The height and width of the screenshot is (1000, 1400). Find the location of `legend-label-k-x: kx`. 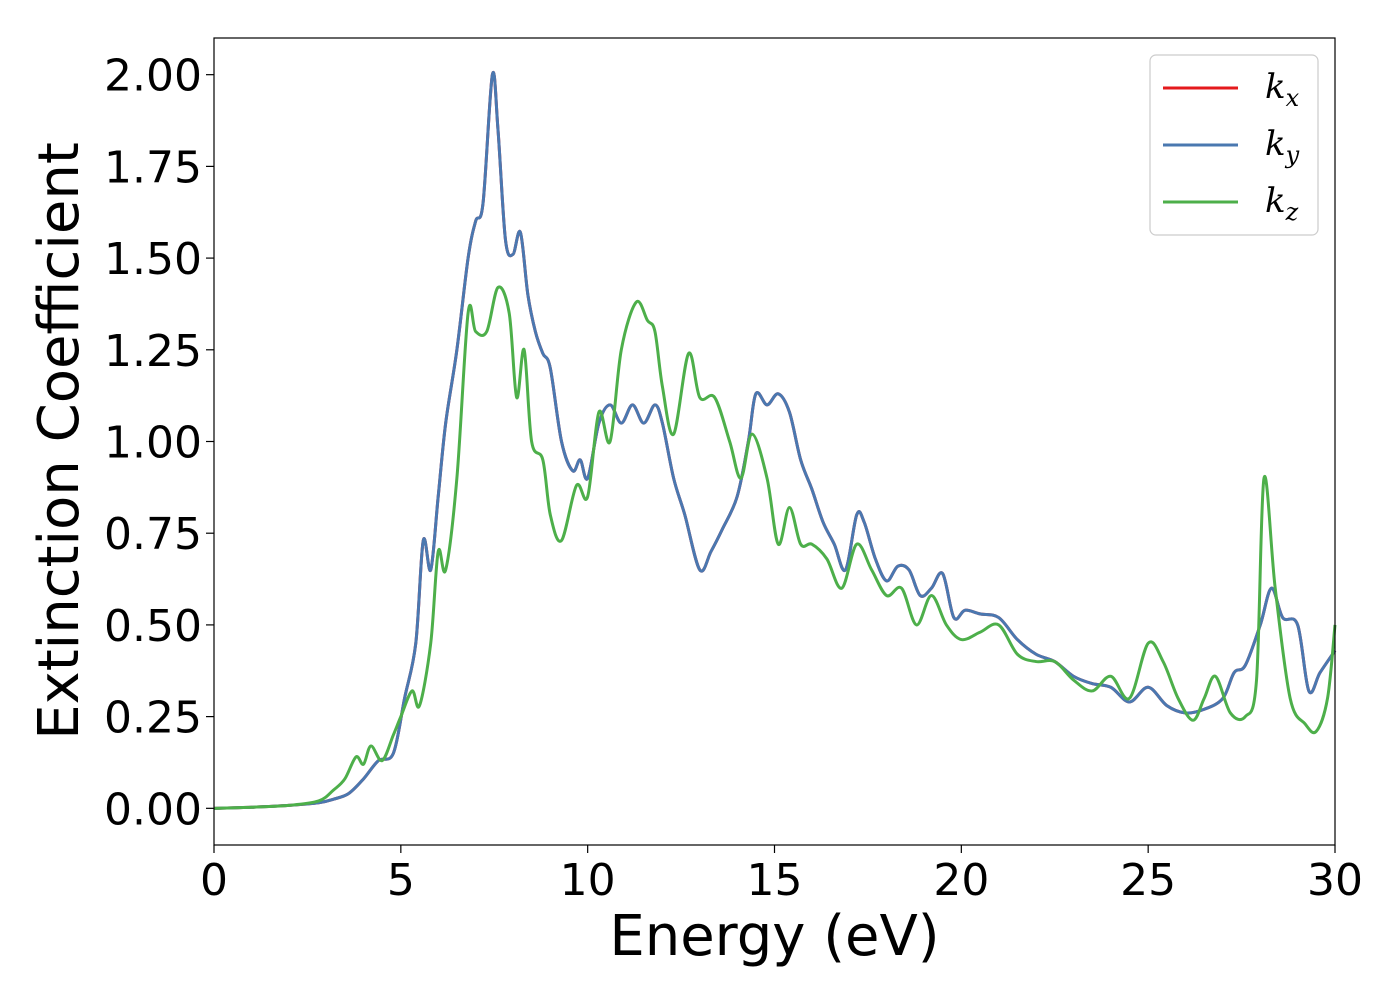

legend-label-k-x: kx is located at coordinates (1282, 89).